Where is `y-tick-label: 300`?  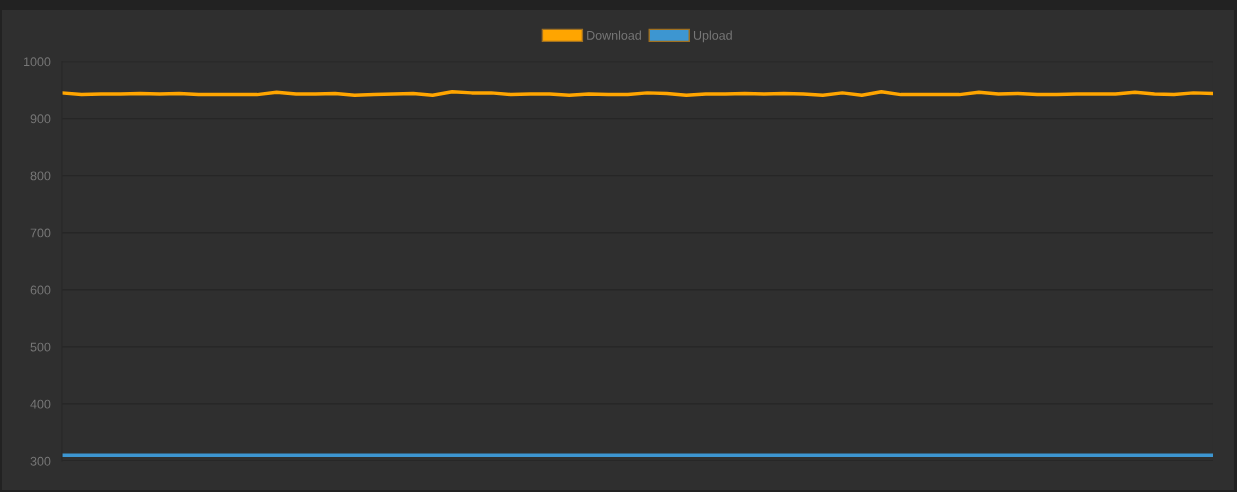
y-tick-label: 300 is located at coordinates (40, 461).